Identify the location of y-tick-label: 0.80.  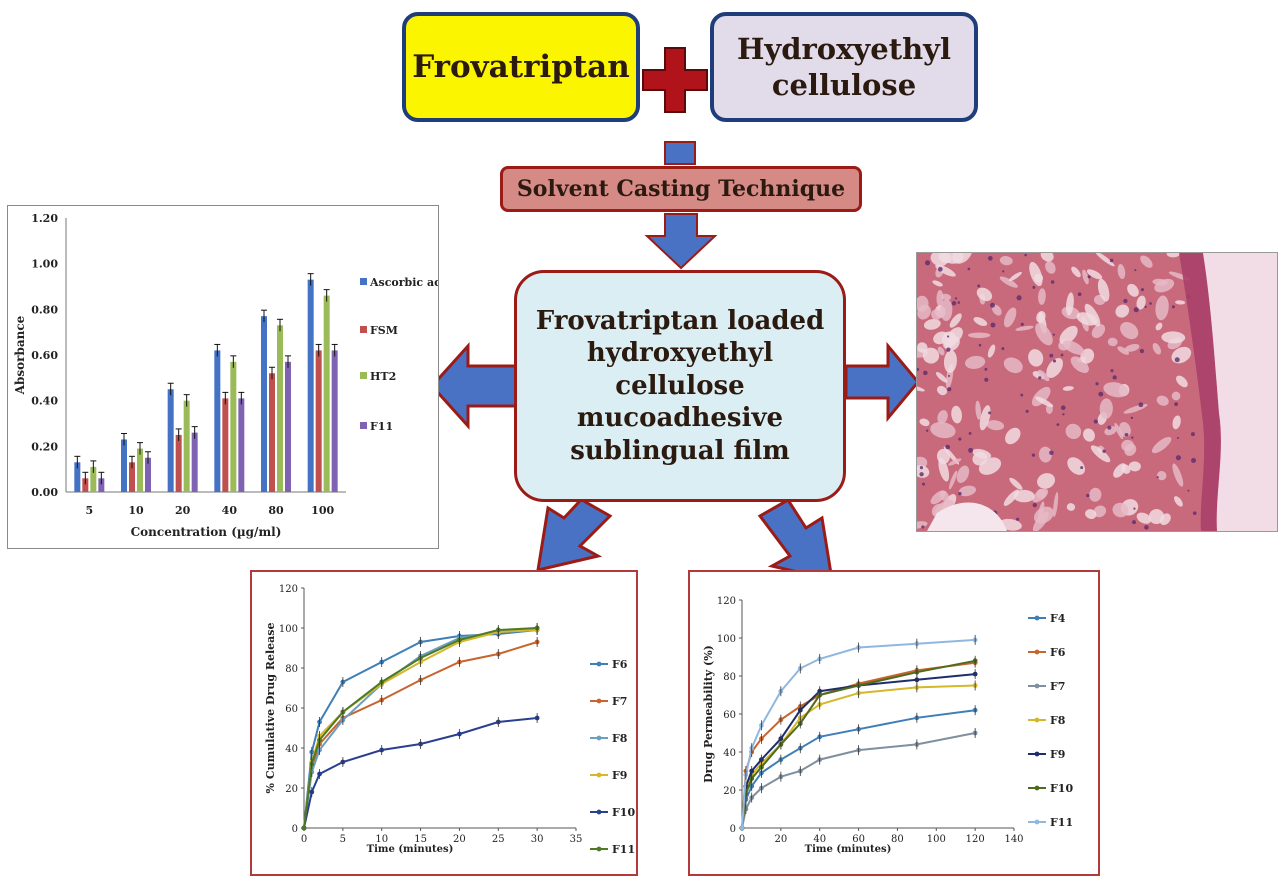
(44, 309).